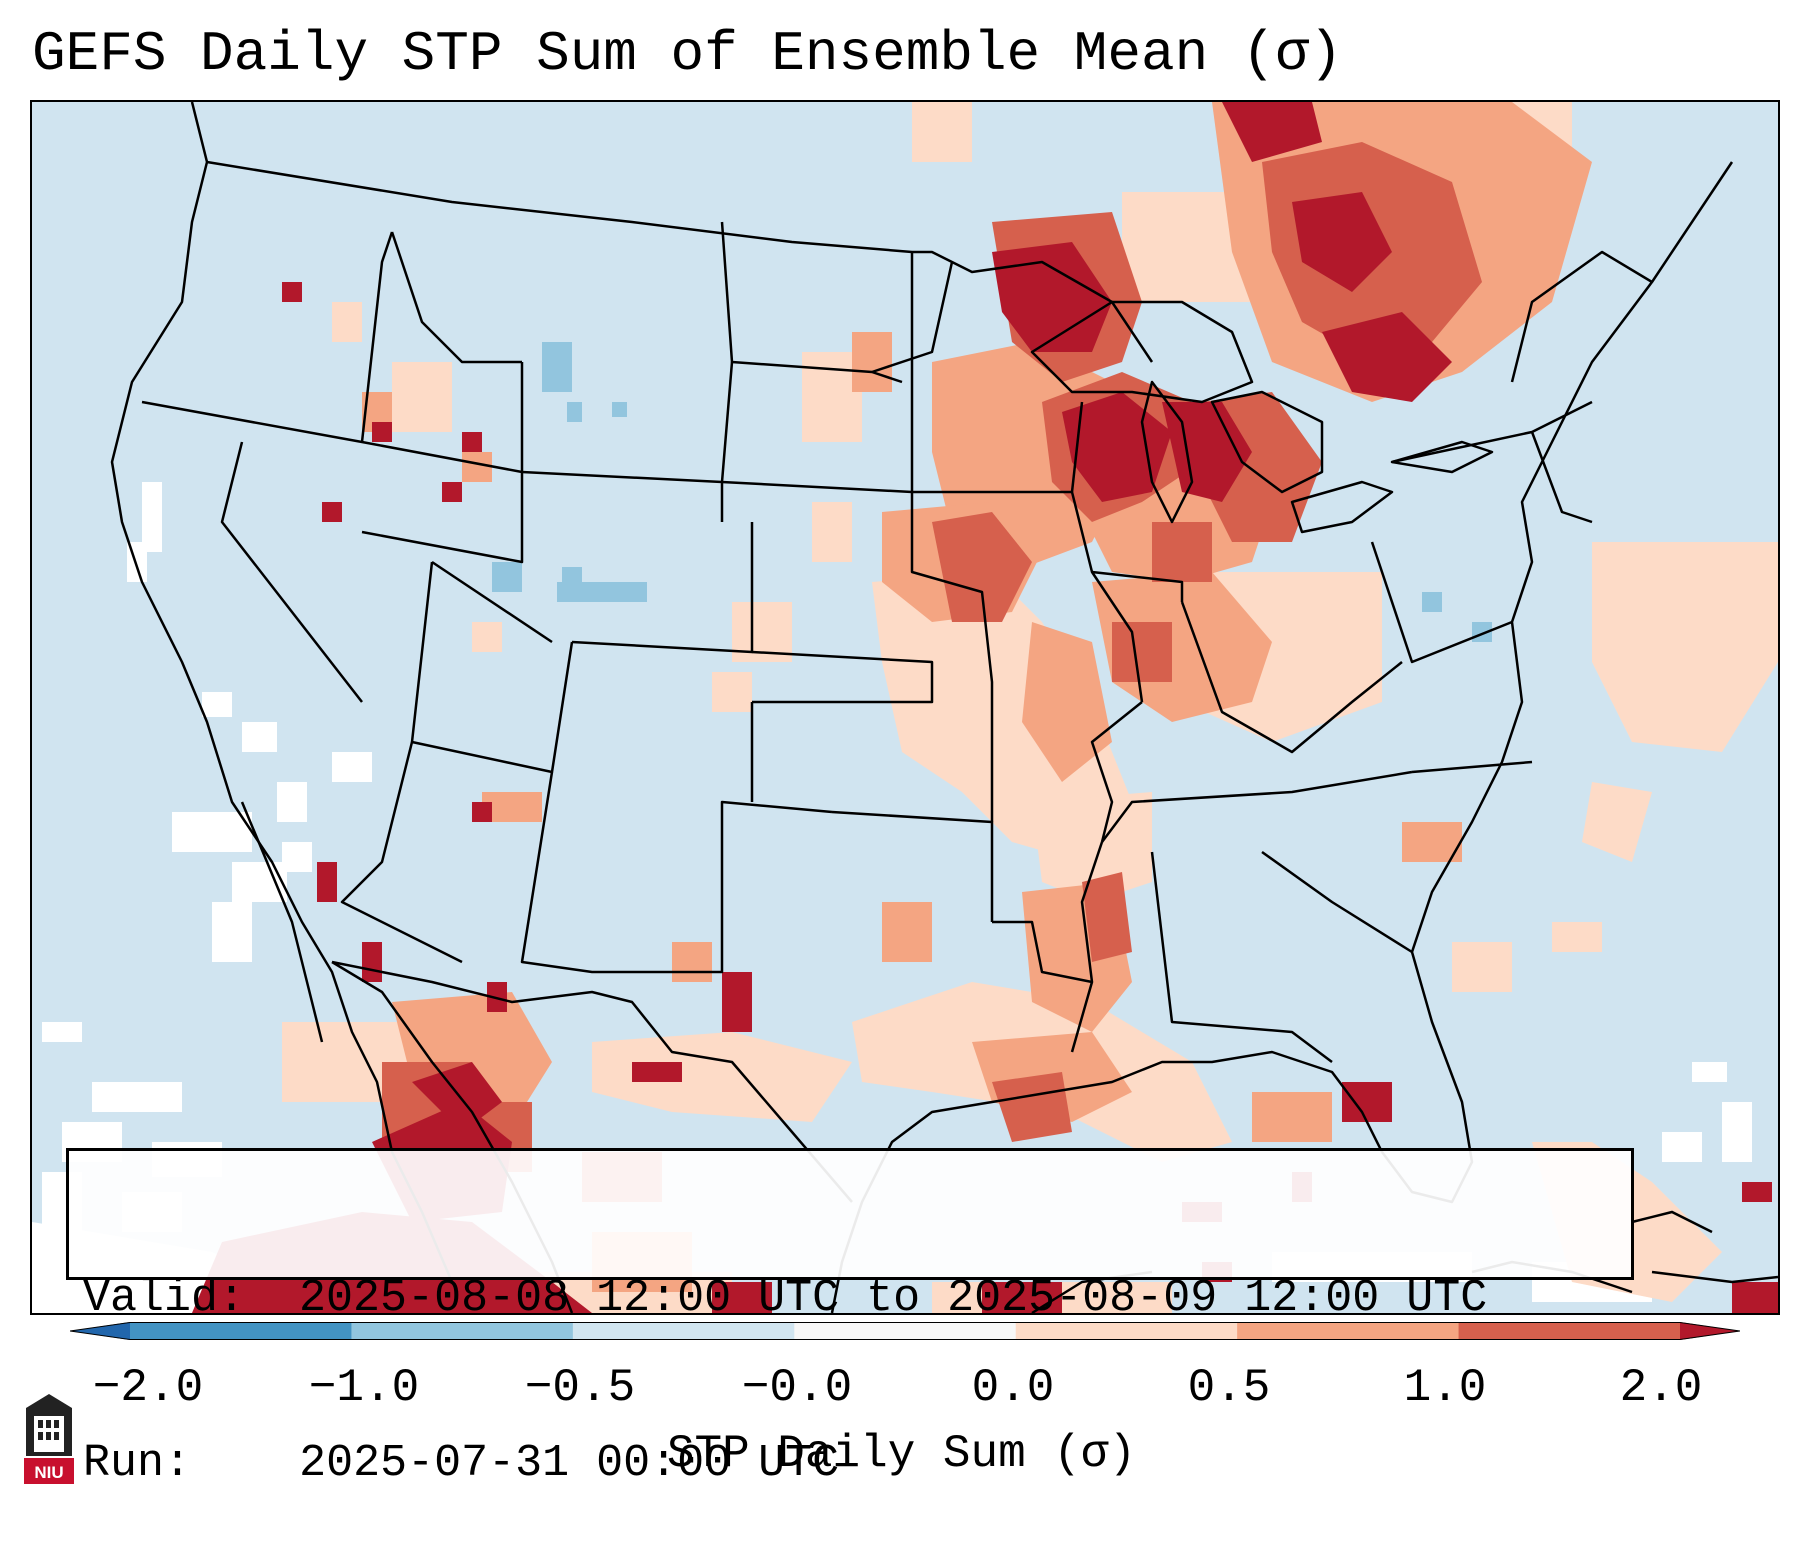 The image size is (1803, 1546). Describe the element at coordinates (952, 537) in the screenshot. I see `state-line-mn-ia-mo` at that location.